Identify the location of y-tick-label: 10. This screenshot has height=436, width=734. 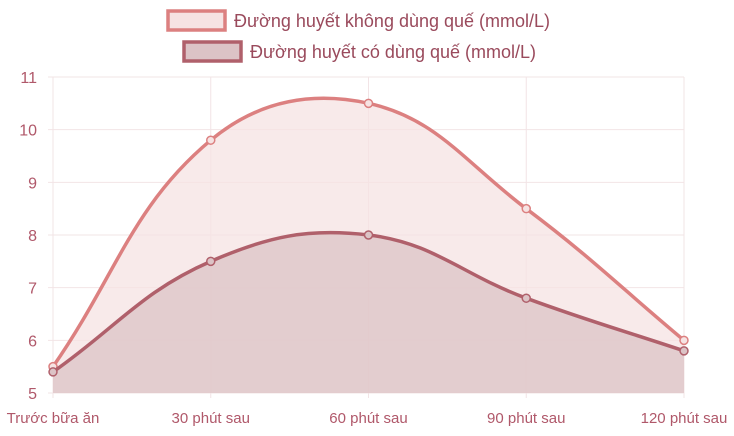
(28, 131).